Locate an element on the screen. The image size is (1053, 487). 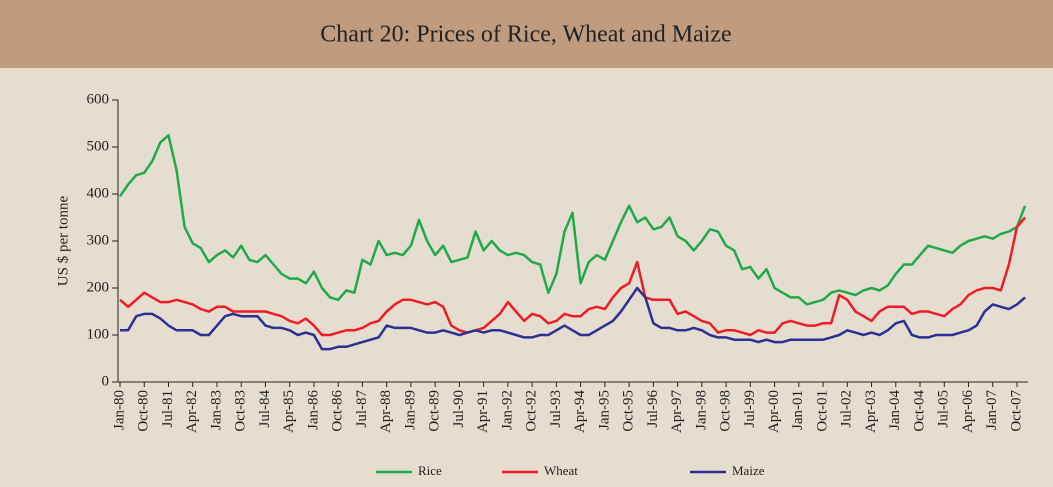
x-tick-label: Apr-06 is located at coordinates (968, 412).